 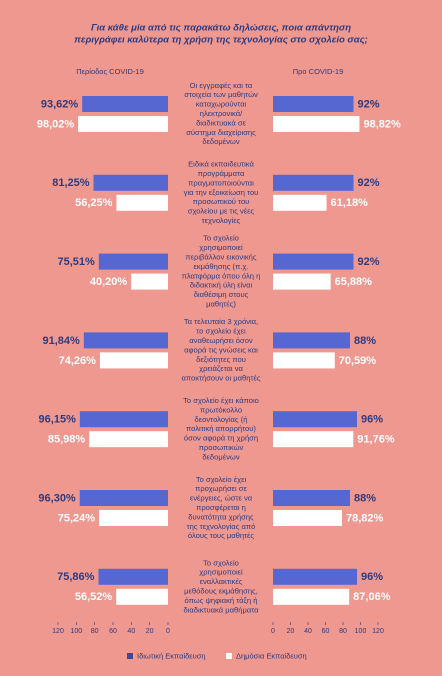 I want to click on value-label: 93,62%, so click(x=60, y=104).